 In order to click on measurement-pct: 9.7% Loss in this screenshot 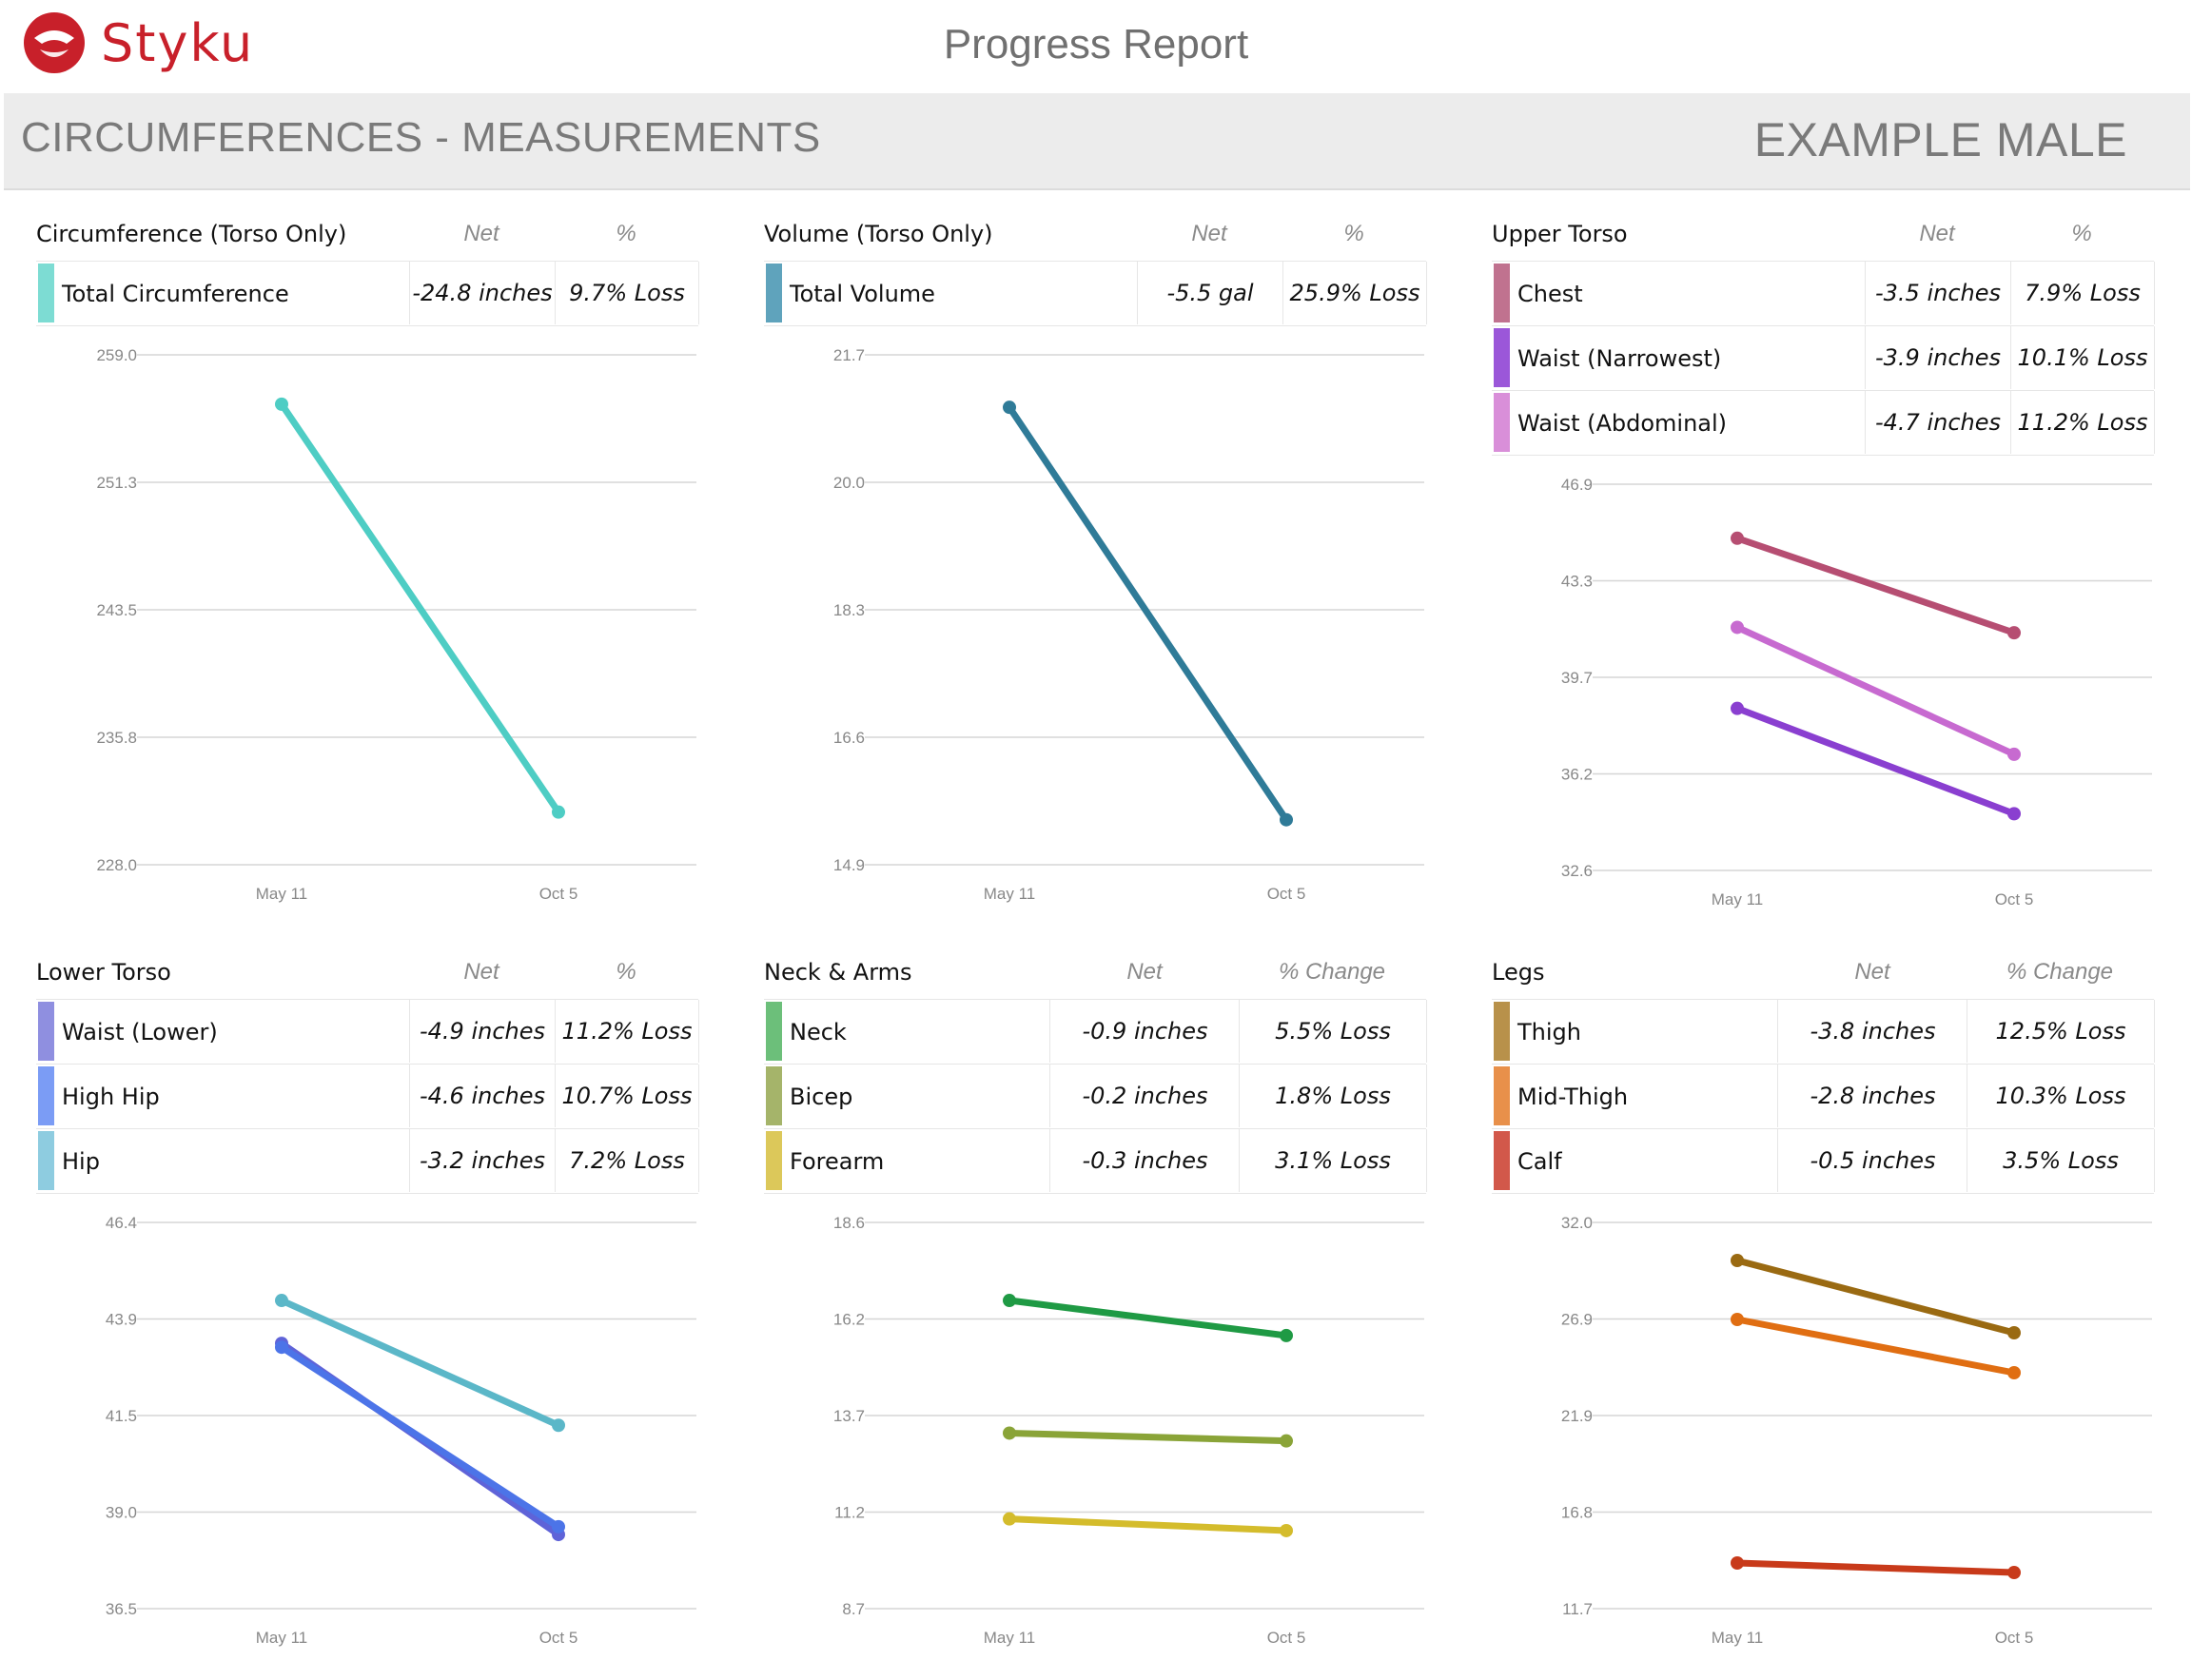, I will do `click(627, 293)`.